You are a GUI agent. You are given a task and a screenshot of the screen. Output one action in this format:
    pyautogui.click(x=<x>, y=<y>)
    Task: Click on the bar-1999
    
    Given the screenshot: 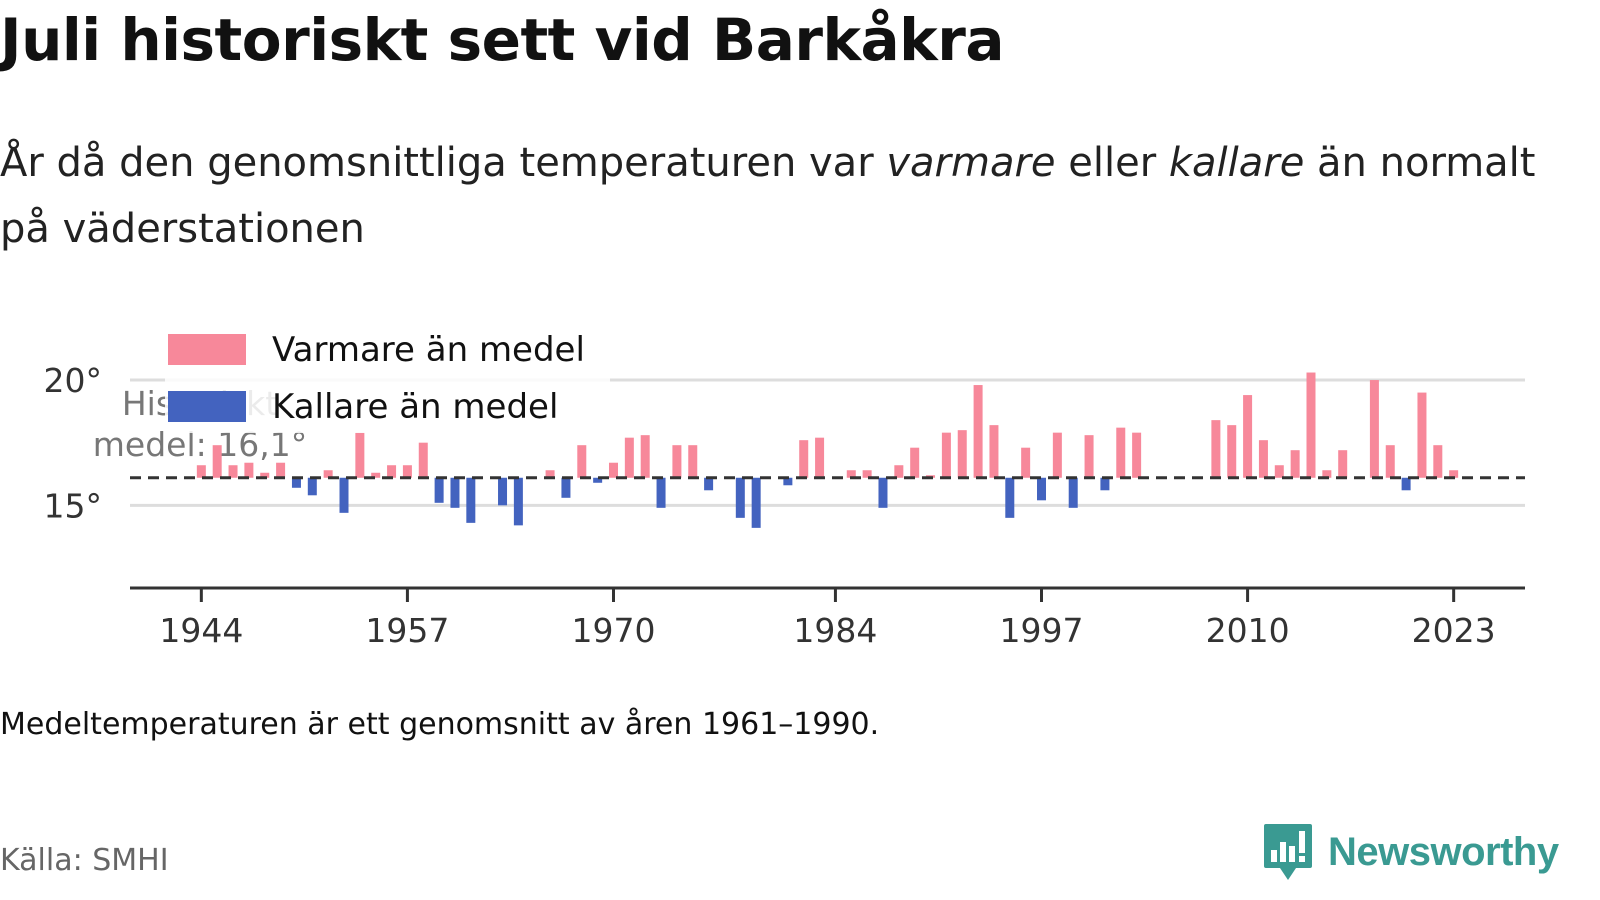 What is the action you would take?
    pyautogui.click(x=1073, y=492)
    